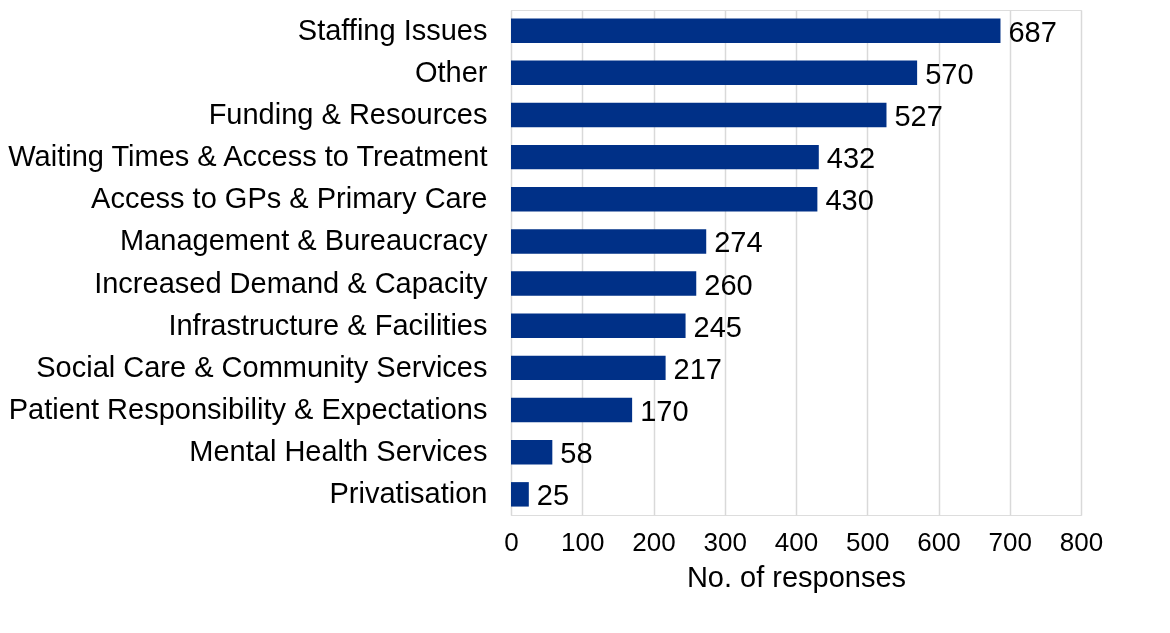 The height and width of the screenshot is (633, 1170). What do you see at coordinates (291, 282) in the screenshot?
I see `y-tick-label: Increased Demand & Capacity` at bounding box center [291, 282].